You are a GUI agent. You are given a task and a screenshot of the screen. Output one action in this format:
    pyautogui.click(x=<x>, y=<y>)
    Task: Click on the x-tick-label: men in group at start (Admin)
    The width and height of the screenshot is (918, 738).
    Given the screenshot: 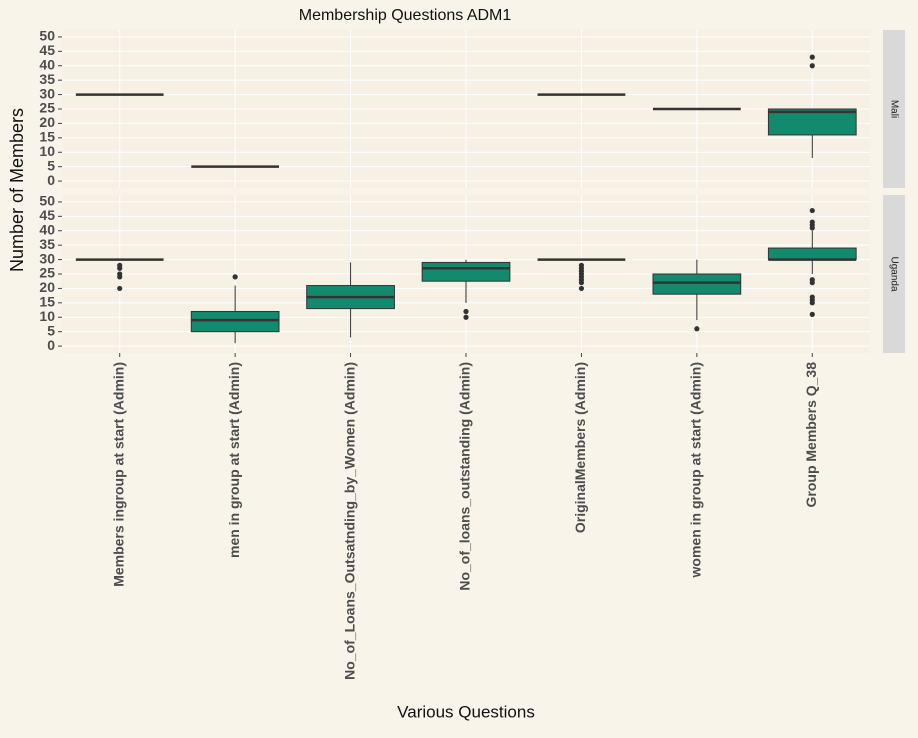 What is the action you would take?
    pyautogui.click(x=234, y=460)
    